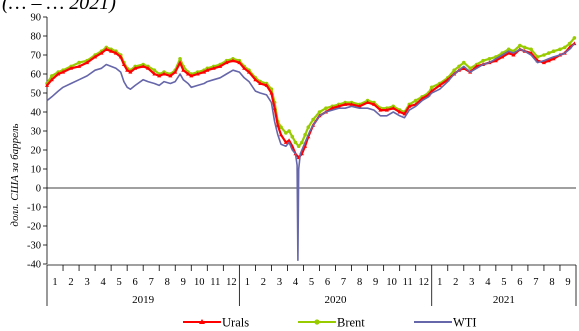 The width and height of the screenshot is (579, 331). I want to click on legend-item-wti: WTI, so click(445, 323).